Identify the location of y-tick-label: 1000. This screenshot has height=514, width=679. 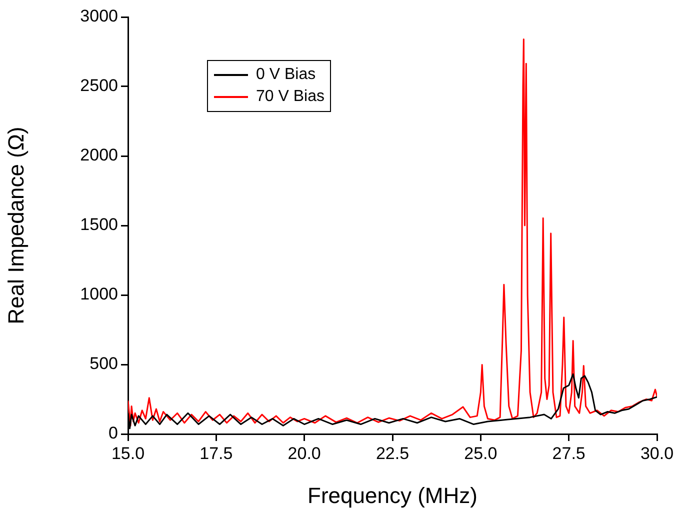
(99, 294).